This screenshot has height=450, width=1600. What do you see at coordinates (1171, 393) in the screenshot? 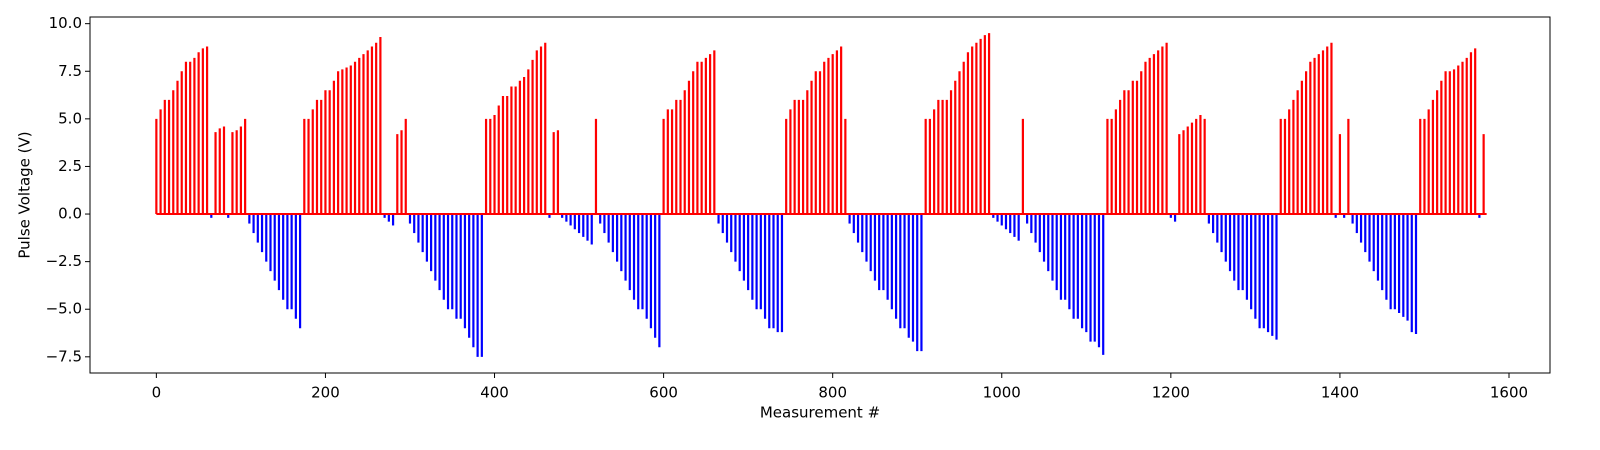
I see `x-tick-label: 1200` at bounding box center [1171, 393].